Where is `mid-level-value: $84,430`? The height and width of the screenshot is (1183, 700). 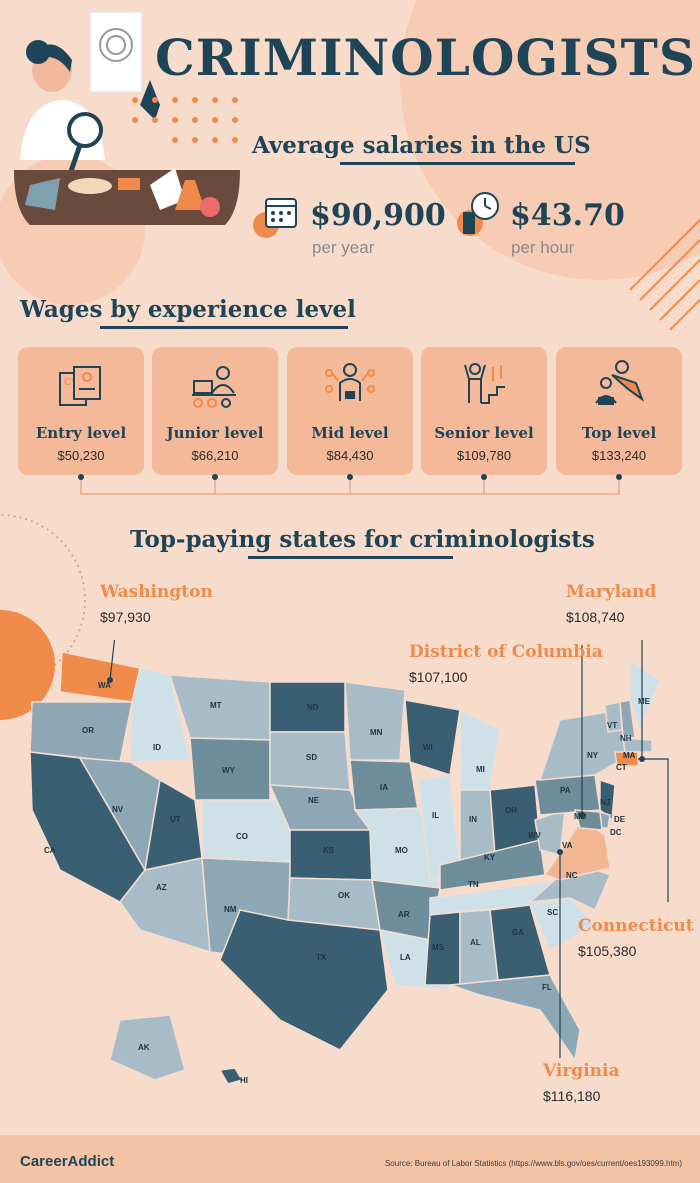
mid-level-value: $84,430 is located at coordinates (350, 455).